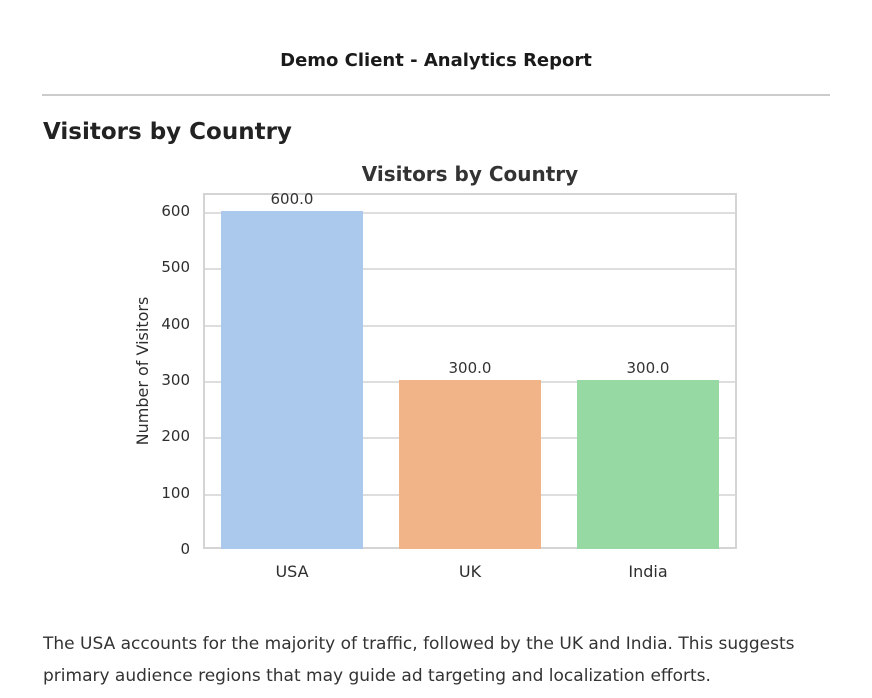  What do you see at coordinates (648, 368) in the screenshot?
I see `bar-value-label-india: 300.0` at bounding box center [648, 368].